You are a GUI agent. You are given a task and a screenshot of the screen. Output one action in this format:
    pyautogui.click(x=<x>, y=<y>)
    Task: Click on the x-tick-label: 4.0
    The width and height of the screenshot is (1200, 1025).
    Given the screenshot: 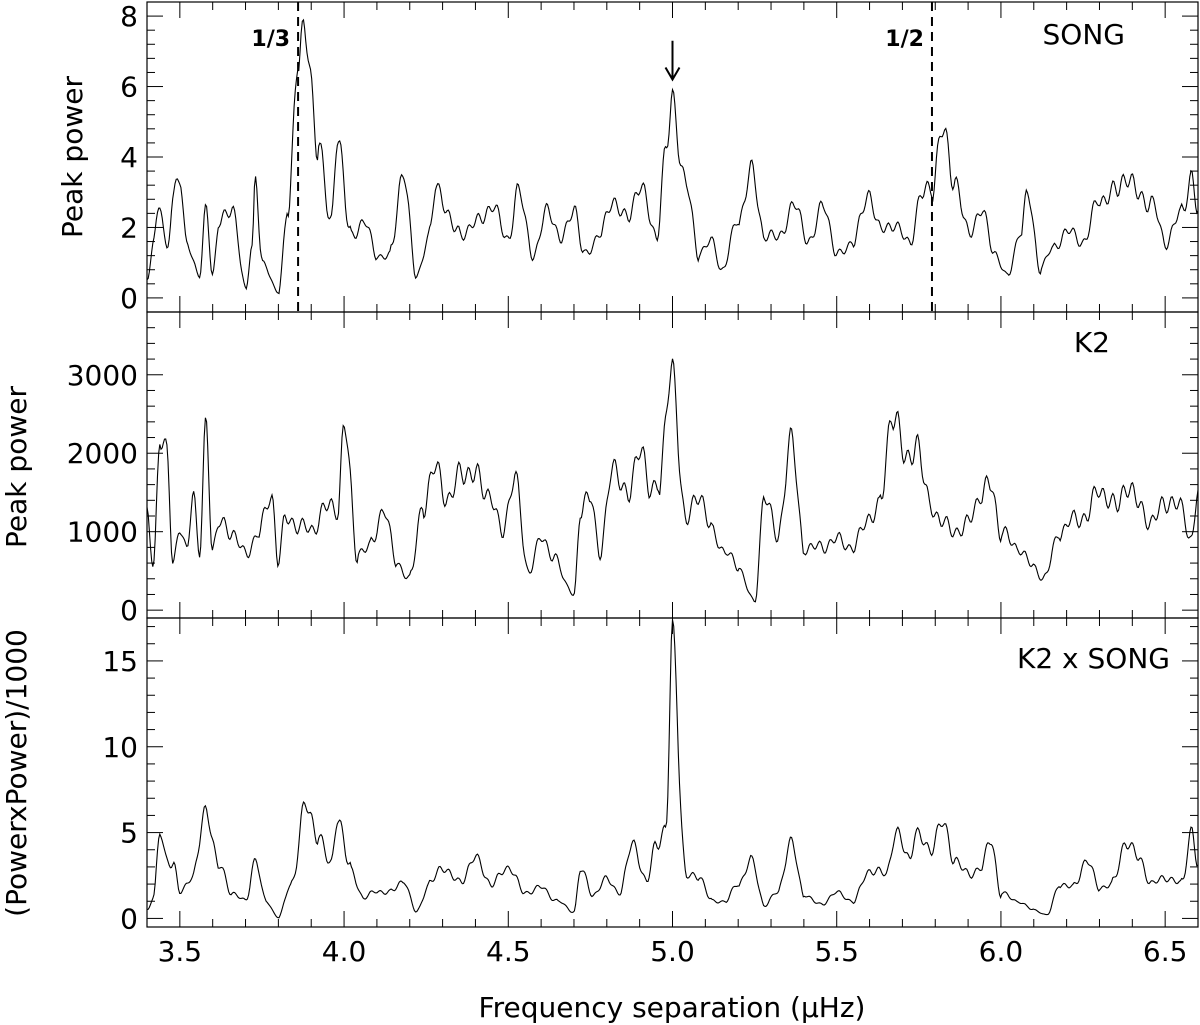 What is the action you would take?
    pyautogui.click(x=344, y=951)
    